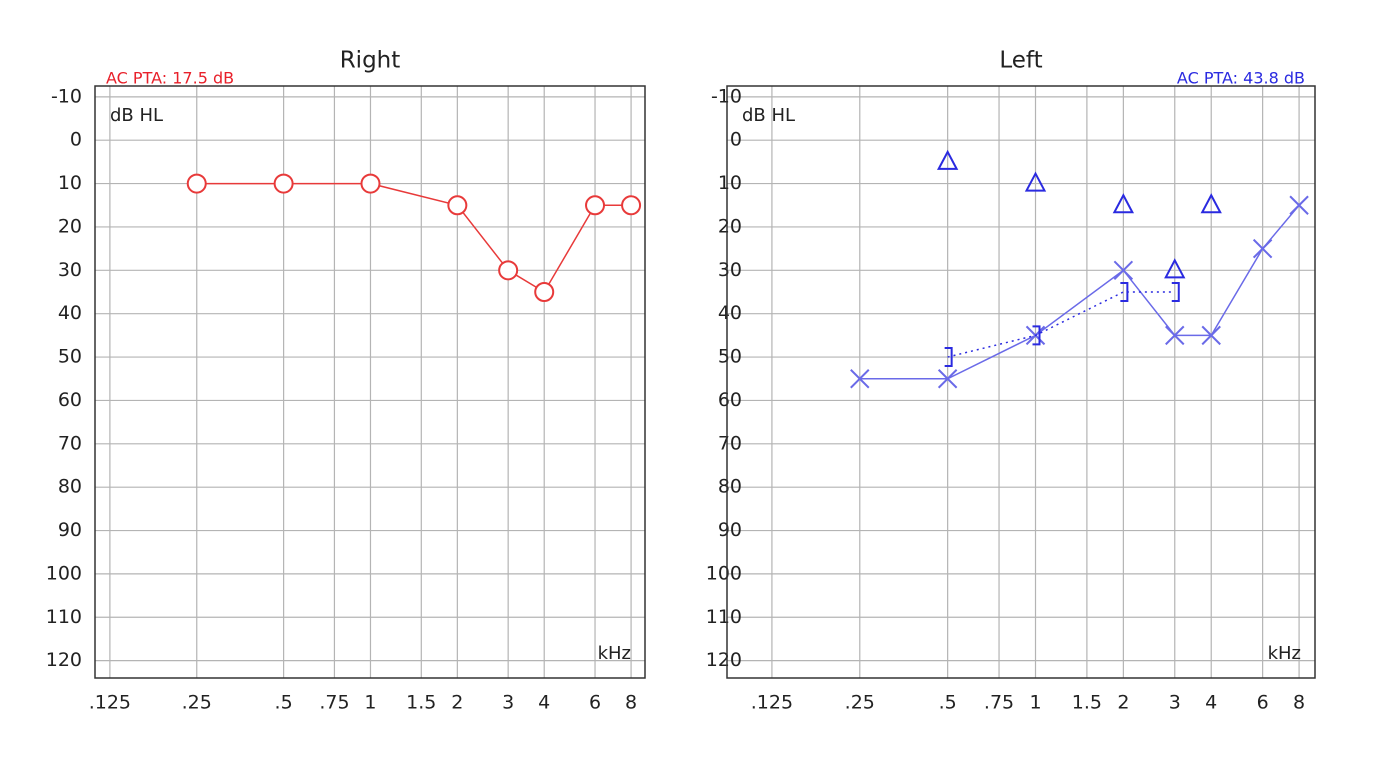  I want to click on pta-annotation: AC PTA: 17.5 dB, so click(170, 78).